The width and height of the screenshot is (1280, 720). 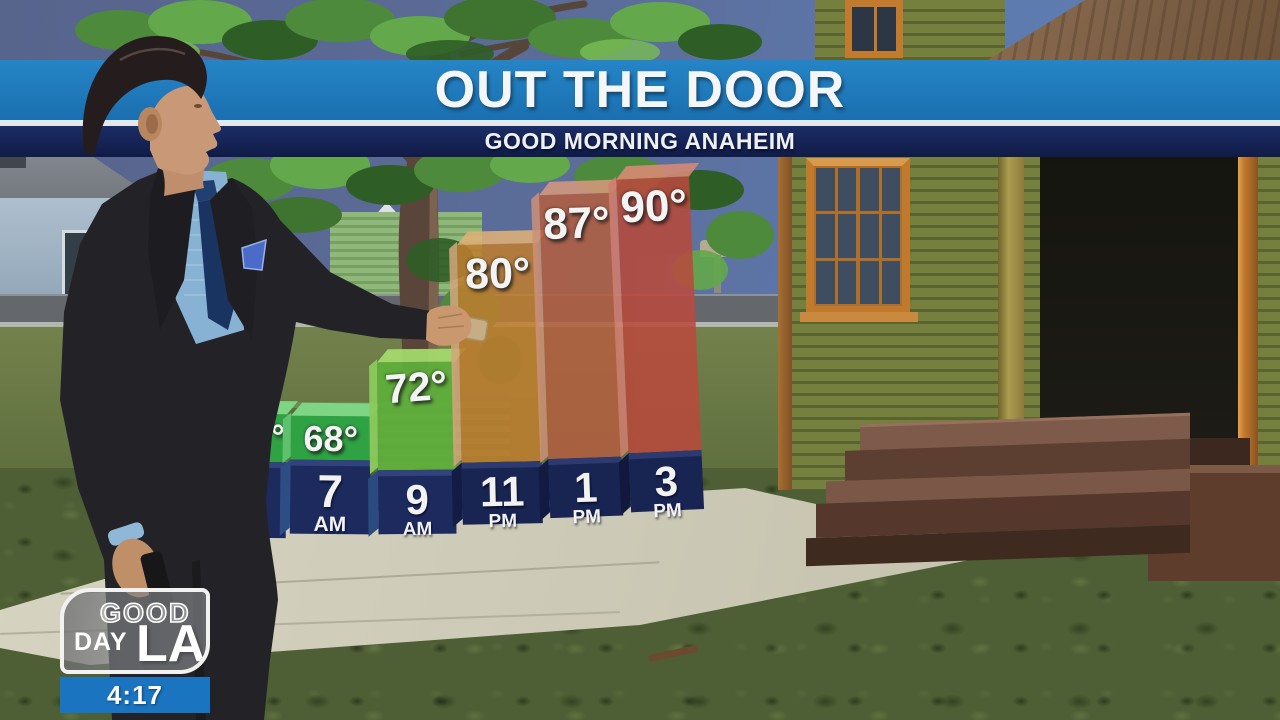 I want to click on bar-base: 3 PM, so click(x=666, y=486).